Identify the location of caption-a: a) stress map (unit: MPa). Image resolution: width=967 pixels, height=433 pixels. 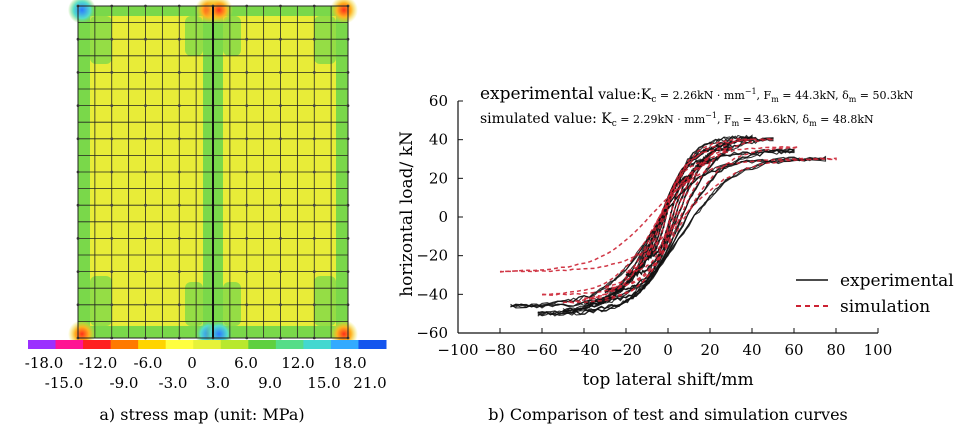
(201, 414).